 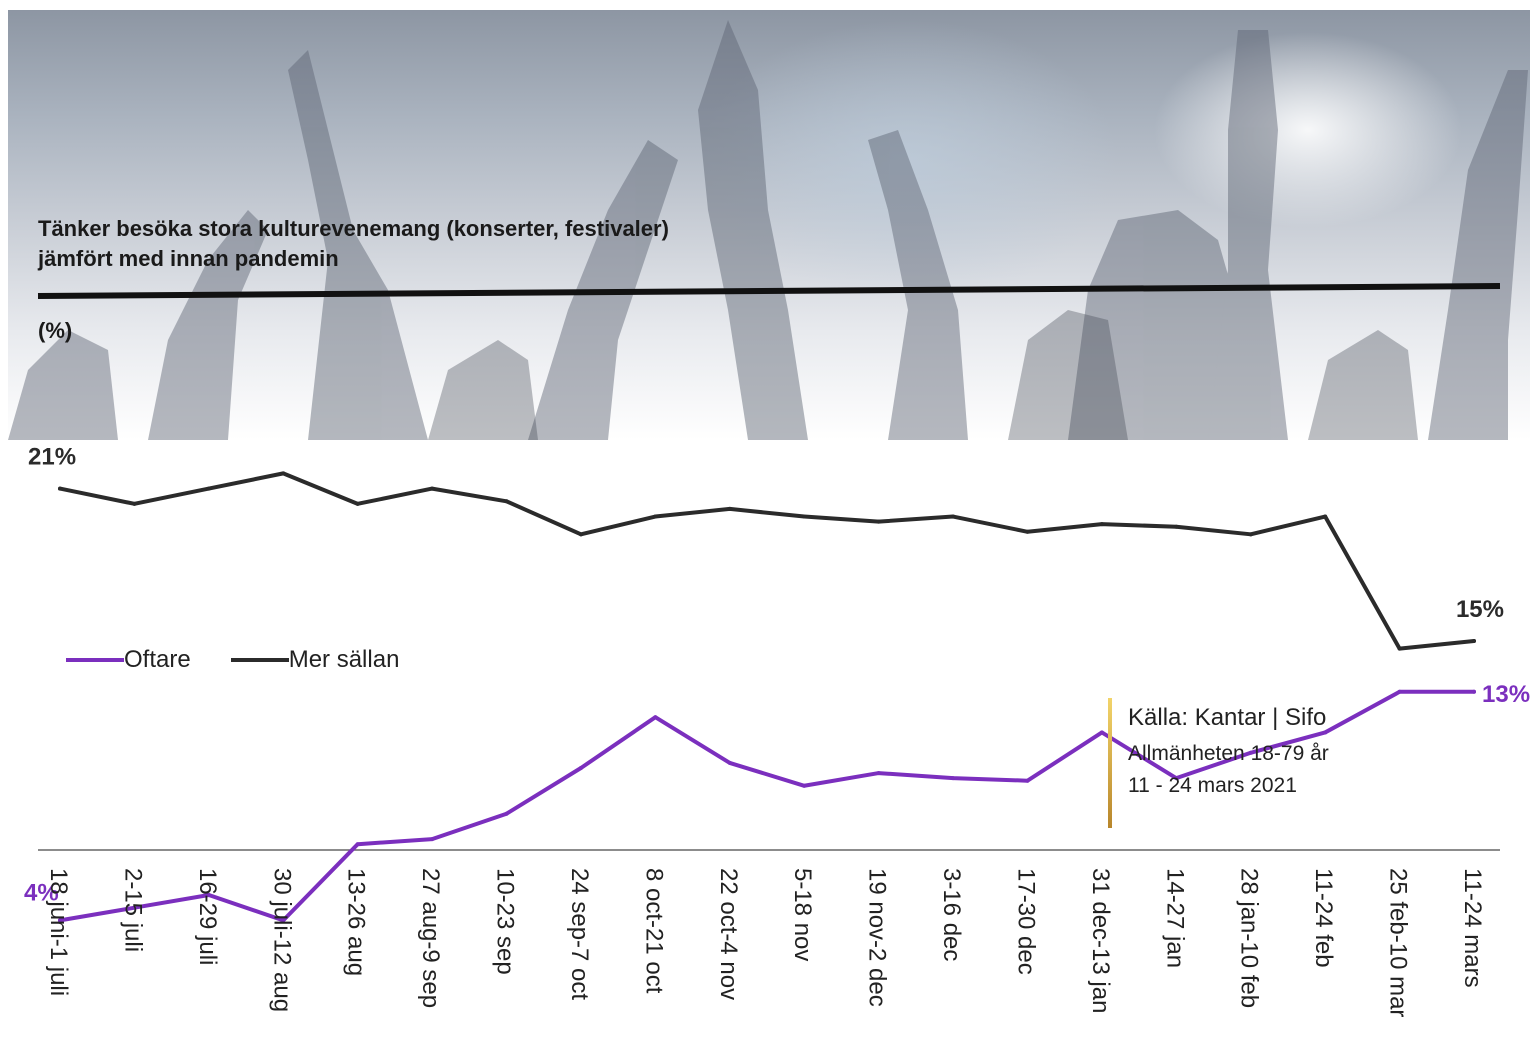 What do you see at coordinates (1323, 918) in the screenshot?
I see `x-tick-label-17: 11-24 feb` at bounding box center [1323, 918].